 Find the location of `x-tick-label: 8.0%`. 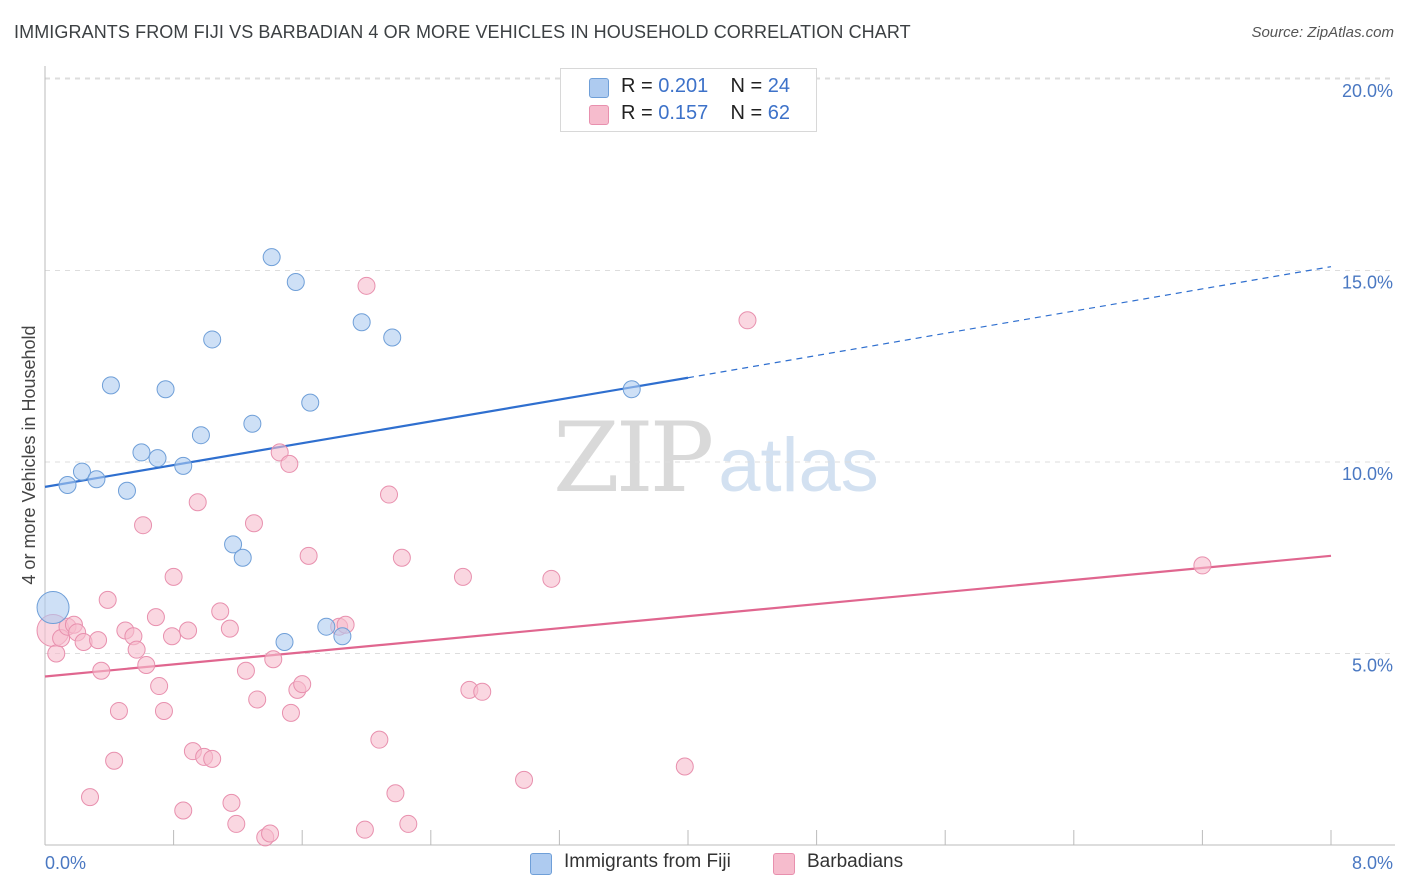

x-tick-label: 8.0% is located at coordinates (1372, 863).